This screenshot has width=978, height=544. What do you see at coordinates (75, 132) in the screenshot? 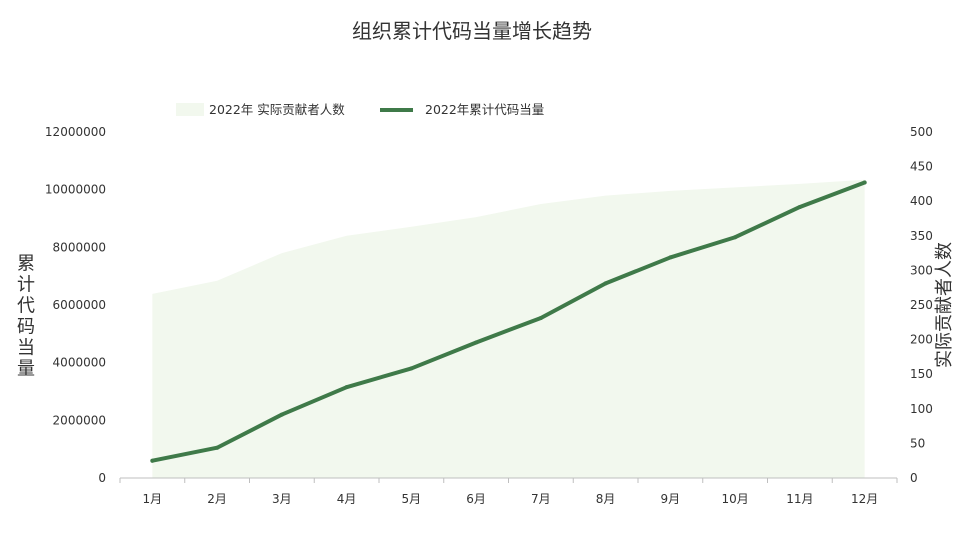
I see `left-tick-label: 12000000` at bounding box center [75, 132].